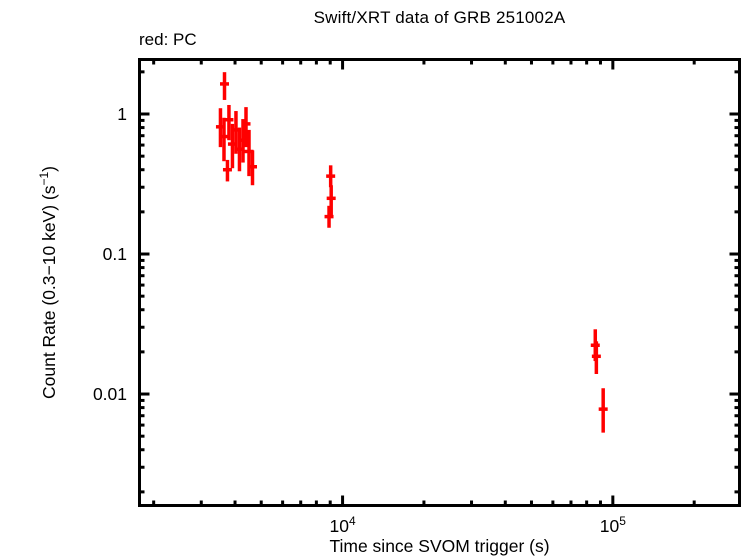 Image resolution: width=746 pixels, height=558 pixels. I want to click on y-tick-label: 0.1, so click(115, 254).